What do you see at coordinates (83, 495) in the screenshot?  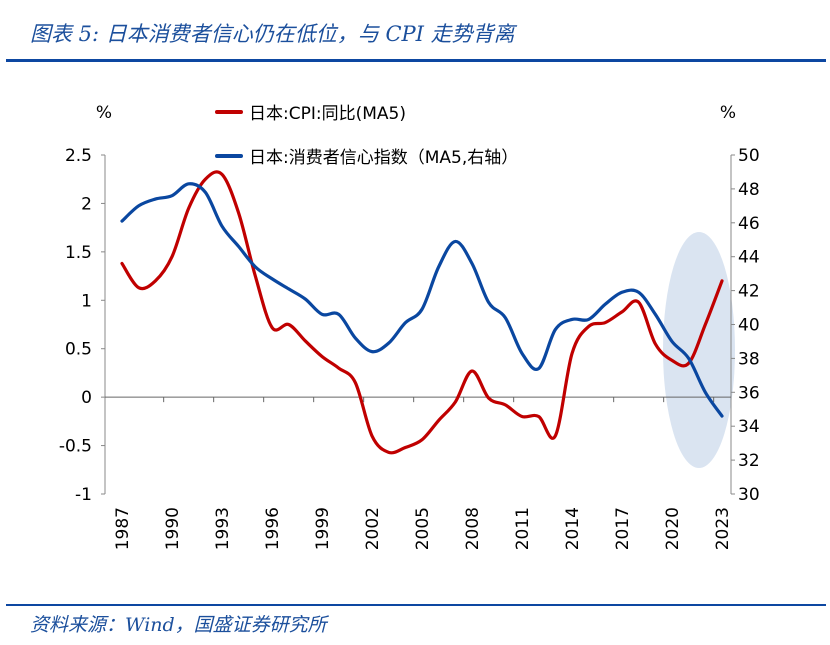 I see `left-tick-label: -1` at bounding box center [83, 495].